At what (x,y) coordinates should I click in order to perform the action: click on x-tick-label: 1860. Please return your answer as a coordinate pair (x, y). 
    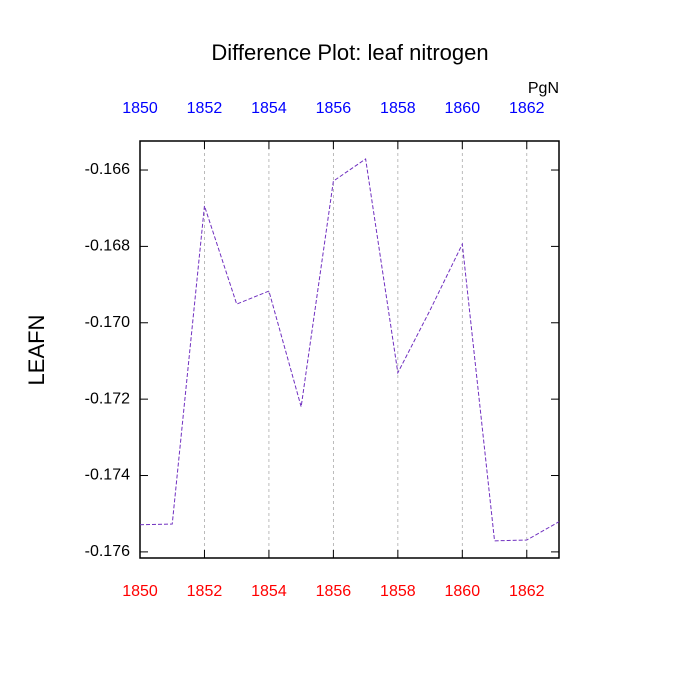
    Looking at the image, I should click on (463, 591).